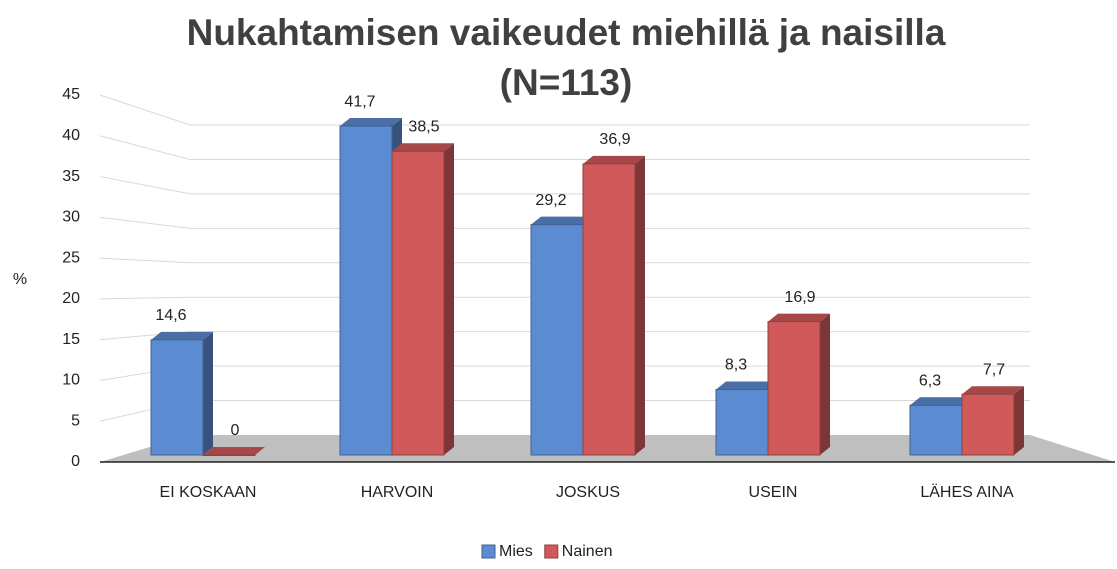 The width and height of the screenshot is (1117, 569). I want to click on x-tick-label: USEIN, so click(773, 492).